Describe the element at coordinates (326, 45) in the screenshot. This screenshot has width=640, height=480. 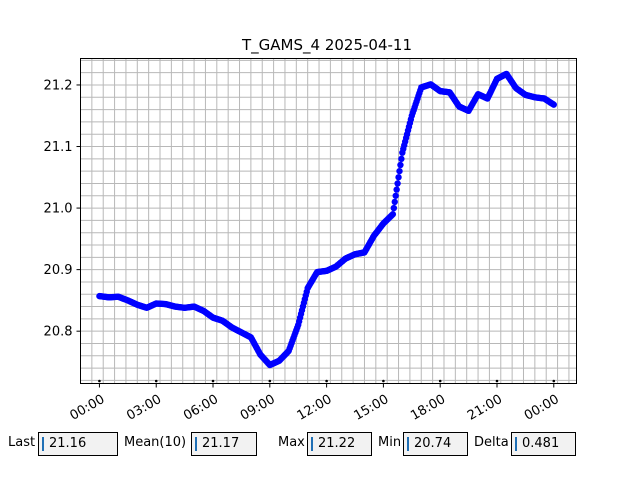
I see `chart-title: T_GAMS_4 2025-04-11` at that location.